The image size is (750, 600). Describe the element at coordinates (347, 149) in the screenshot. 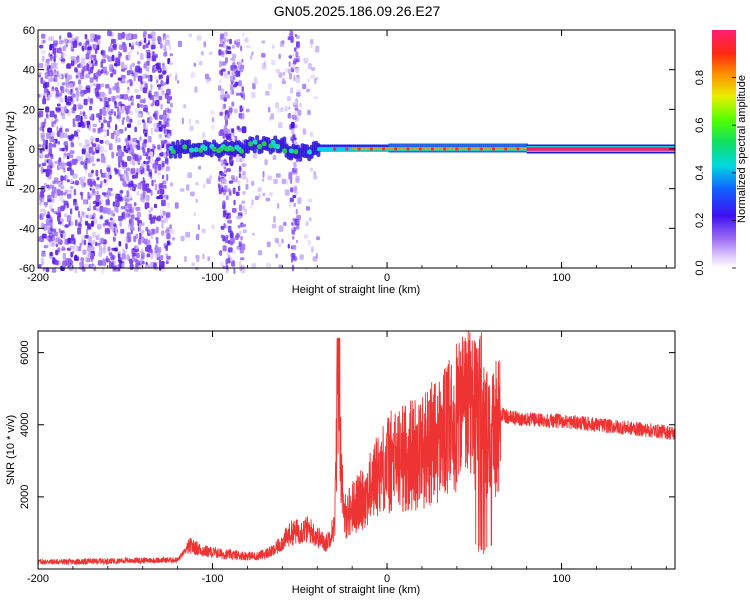

I see `spectrogram-band-peak` at that location.